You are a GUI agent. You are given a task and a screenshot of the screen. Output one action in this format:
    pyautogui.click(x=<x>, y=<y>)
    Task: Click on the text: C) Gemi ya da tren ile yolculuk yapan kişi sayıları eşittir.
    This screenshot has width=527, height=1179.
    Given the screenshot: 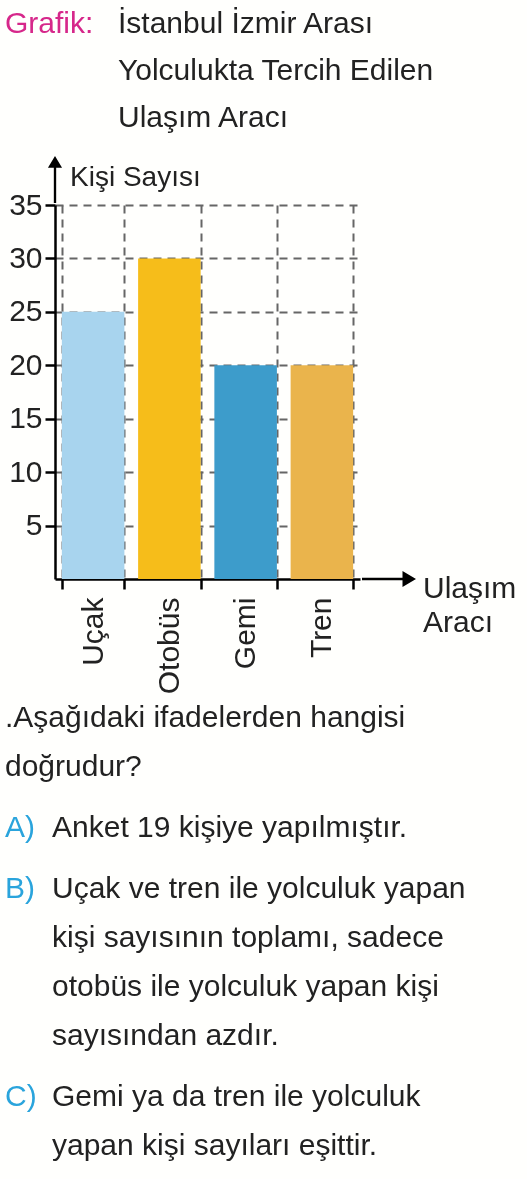 What is the action you would take?
    pyautogui.click(x=213, y=1120)
    